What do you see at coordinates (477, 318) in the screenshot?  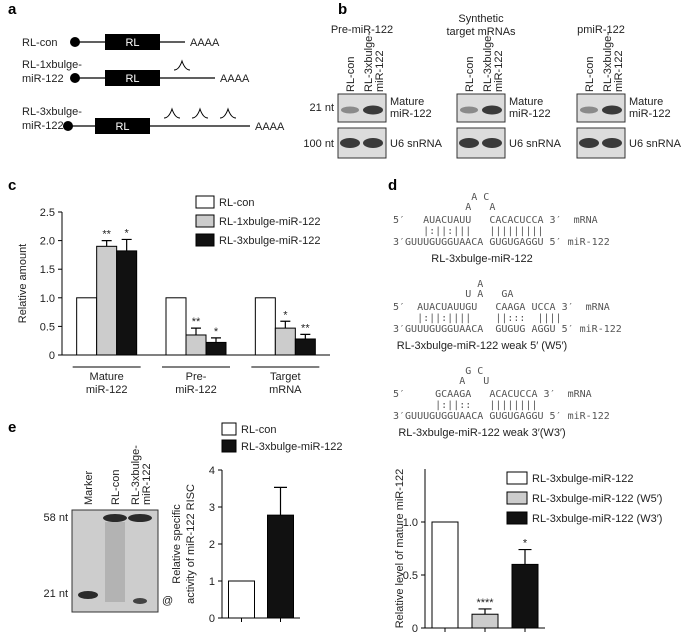 I see `pairing: |:||:|||| ||::: ||||` at bounding box center [477, 318].